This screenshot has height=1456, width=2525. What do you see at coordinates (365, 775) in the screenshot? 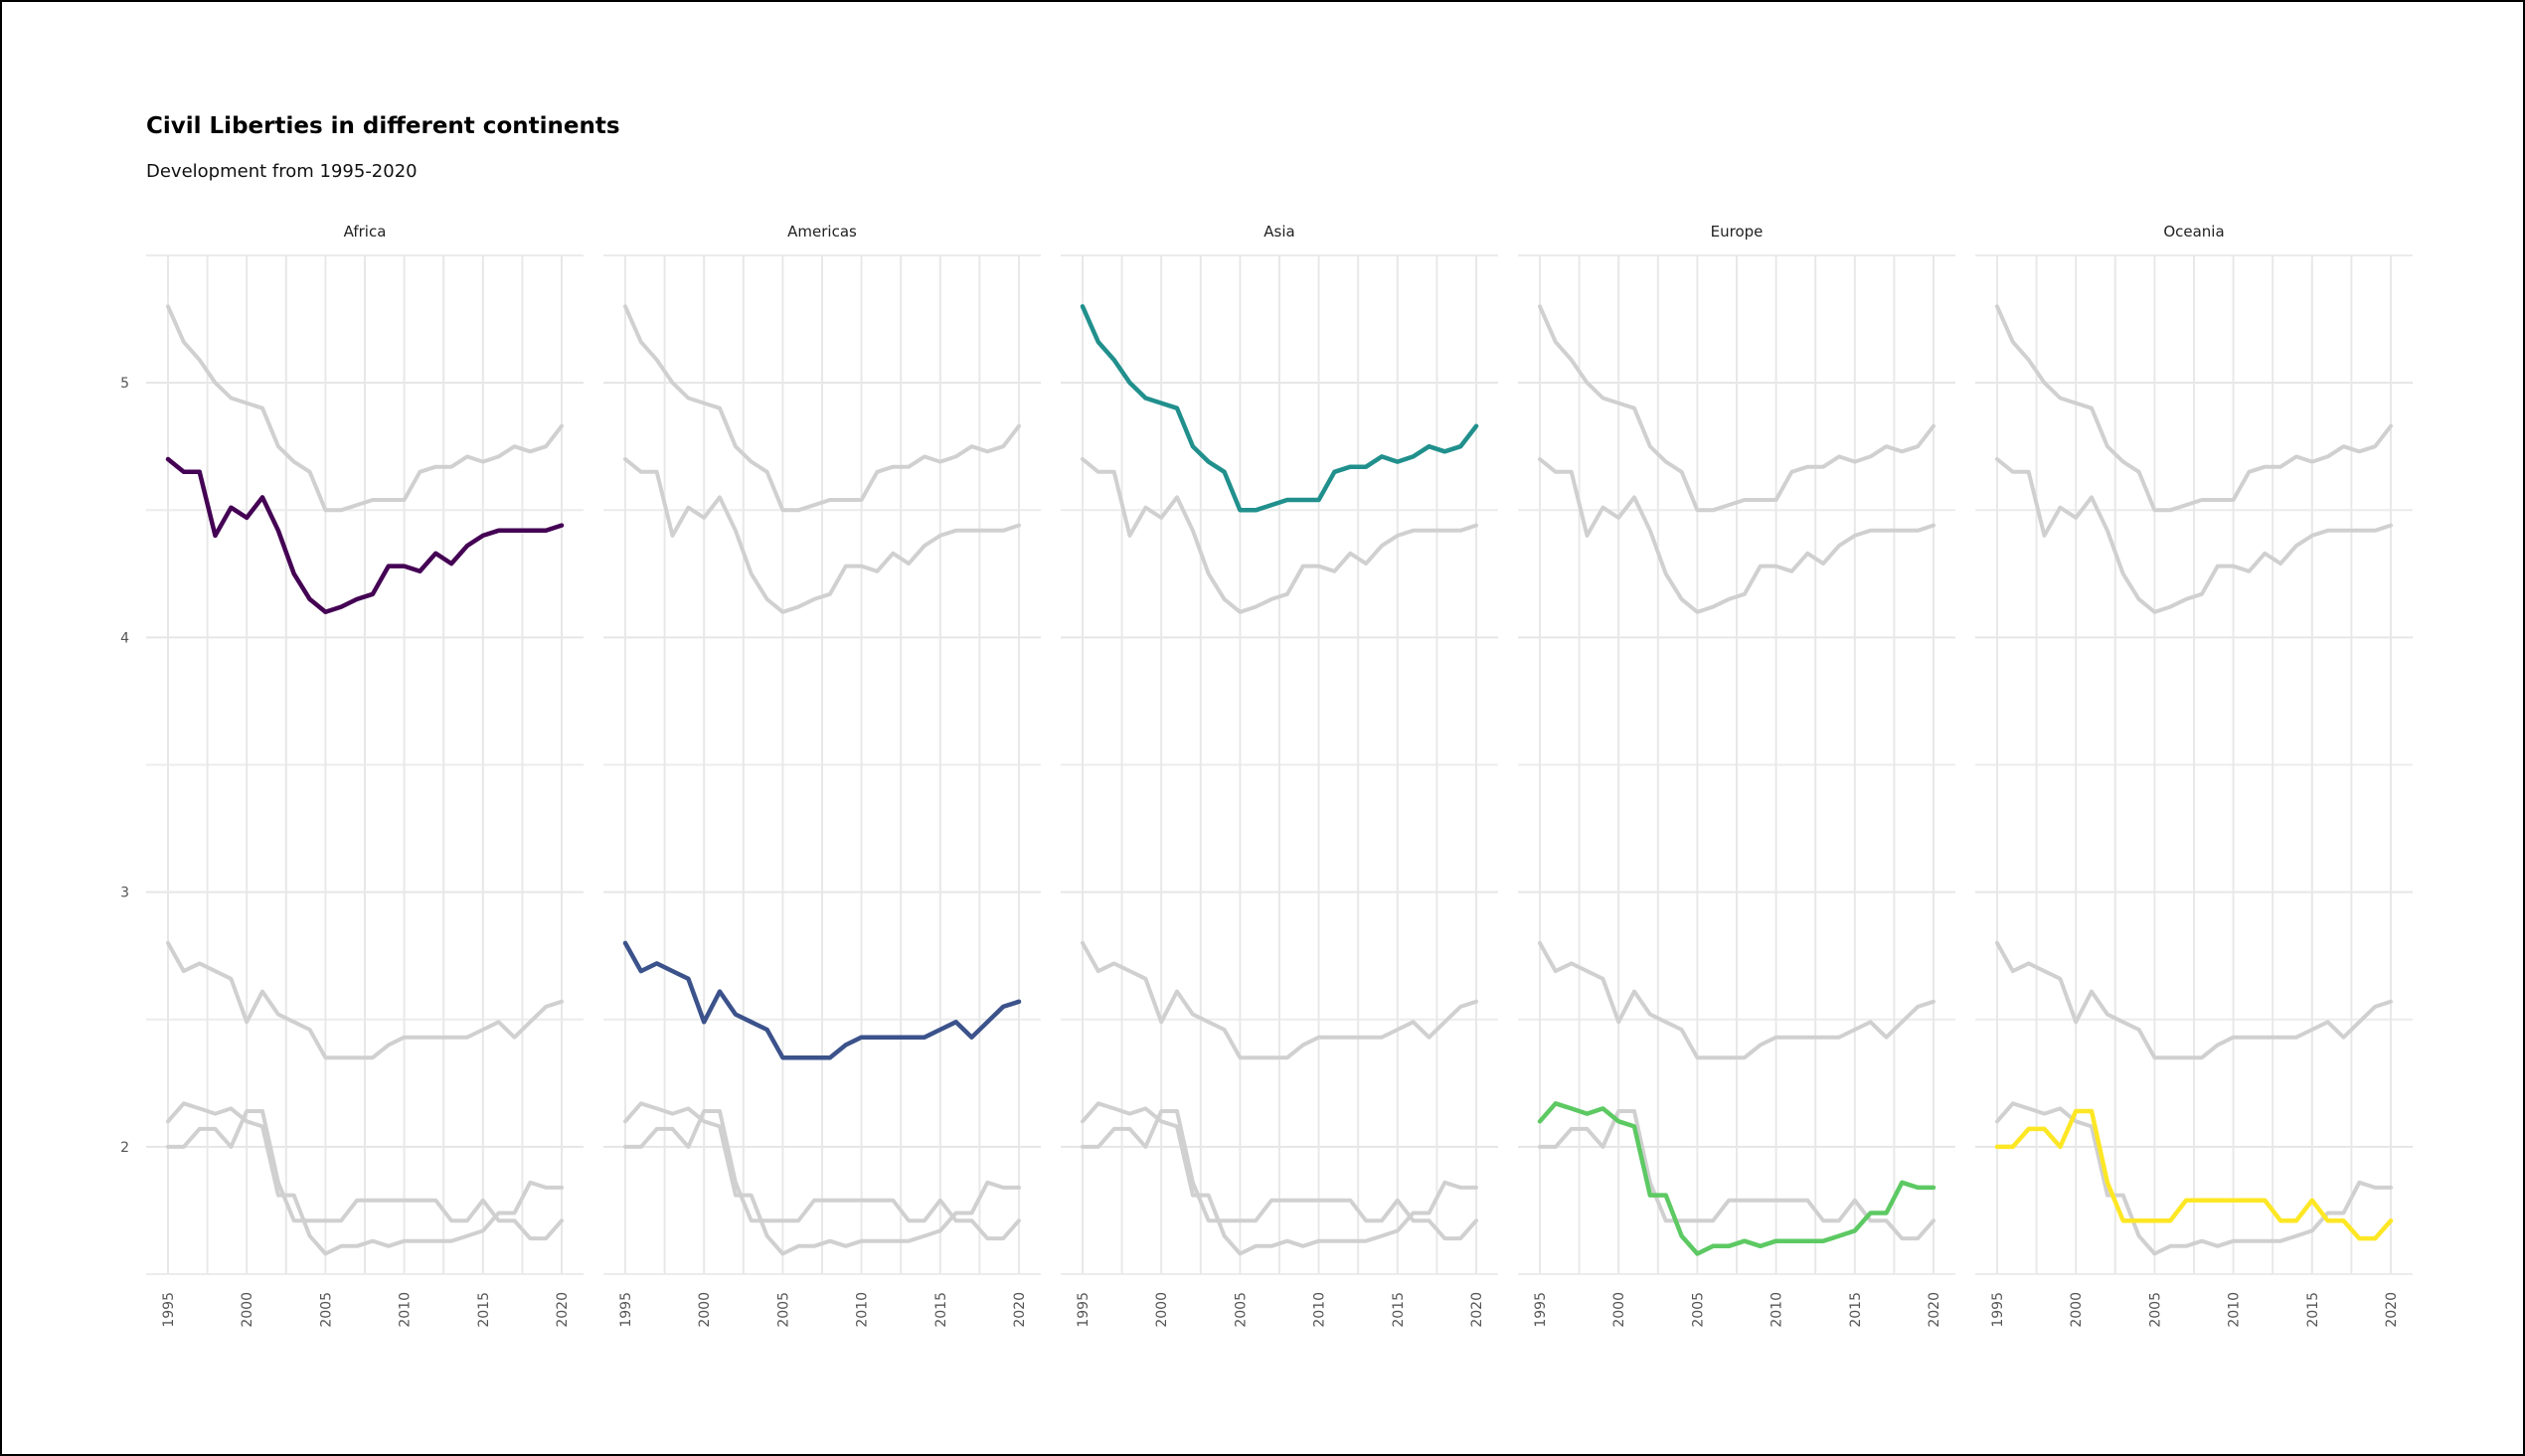
I see `panel-africa: Africa 1995 2000 2005 2010 2015 2020` at bounding box center [365, 775].